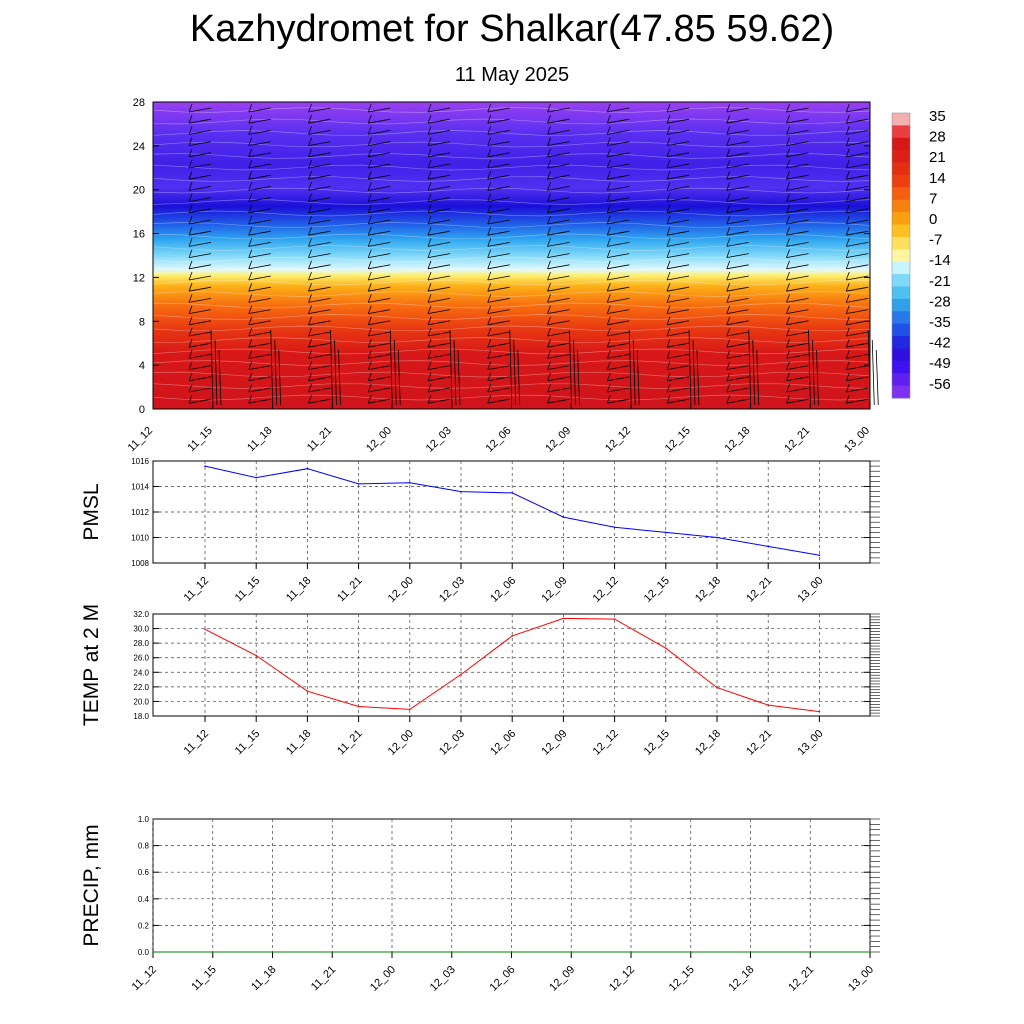 The image size is (1024, 1024). Describe the element at coordinates (901, 119) in the screenshot. I see `colorbar-swatch` at that location.